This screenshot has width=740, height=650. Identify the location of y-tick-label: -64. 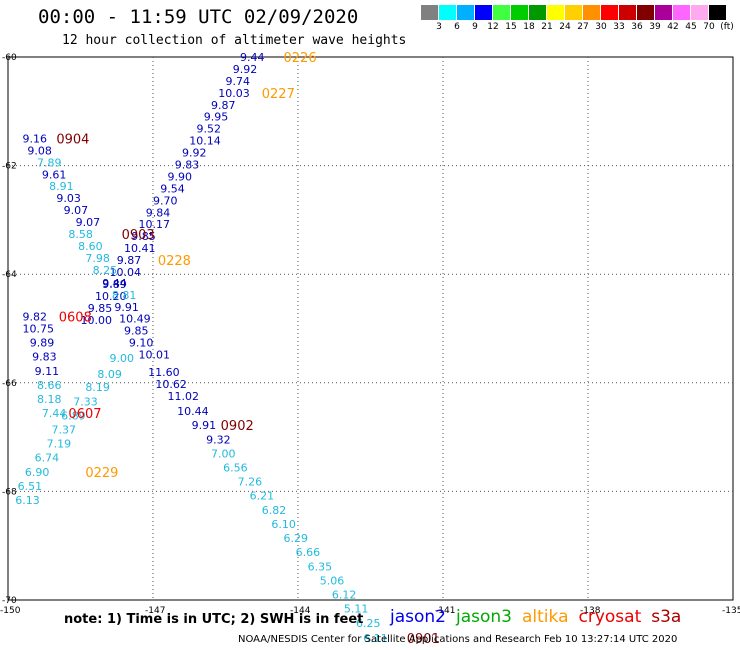
(9, 275).